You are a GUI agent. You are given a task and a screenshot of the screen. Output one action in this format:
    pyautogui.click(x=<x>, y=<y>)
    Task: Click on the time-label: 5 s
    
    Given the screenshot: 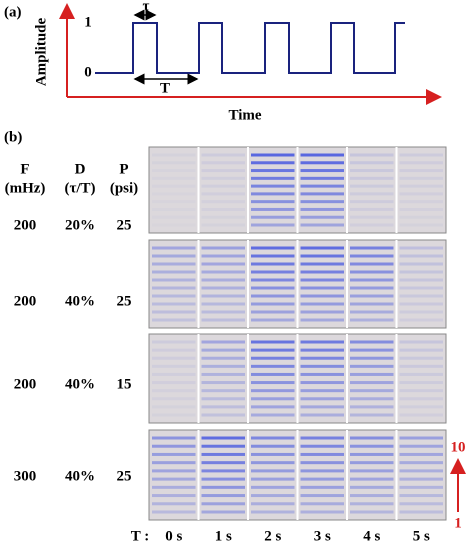 What is the action you would take?
    pyautogui.click(x=421, y=536)
    